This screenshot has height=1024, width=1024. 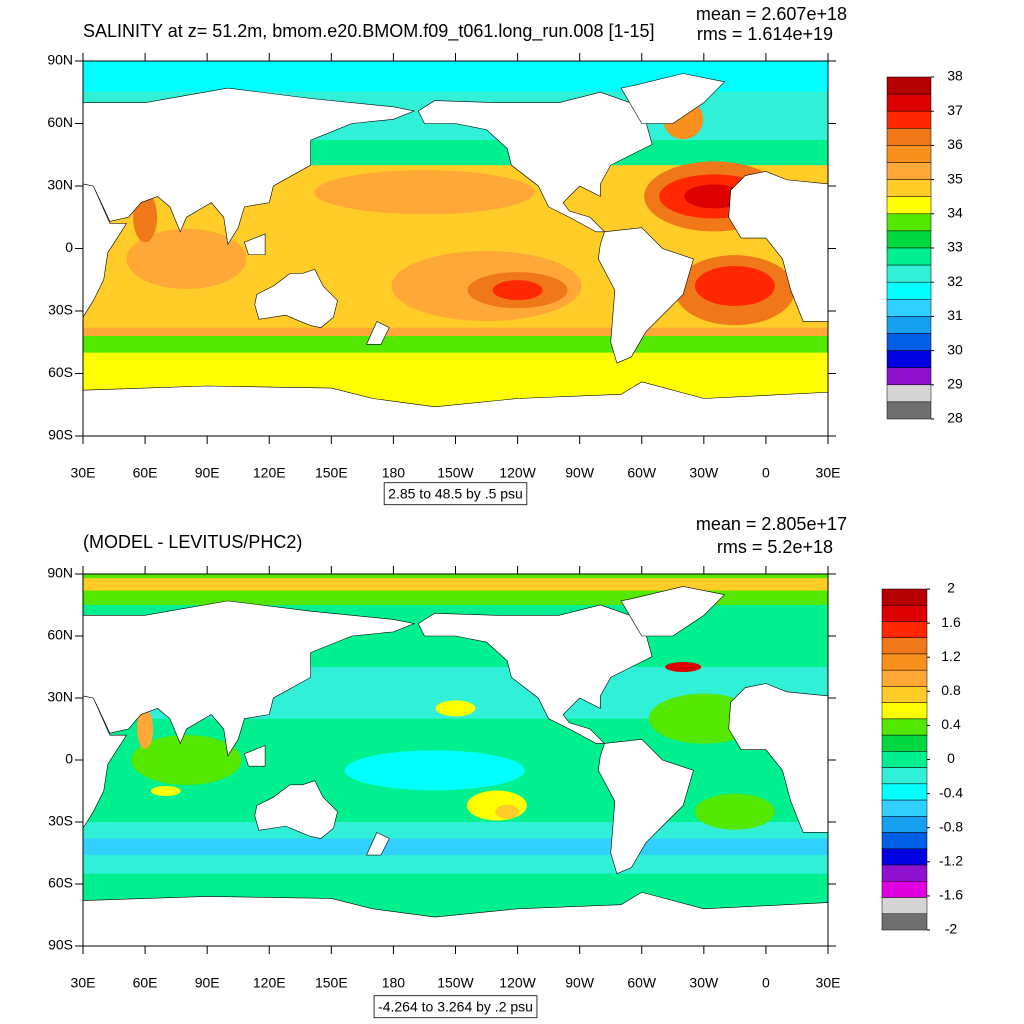 What do you see at coordinates (955, 349) in the screenshot?
I see `colorbar-label: 30` at bounding box center [955, 349].